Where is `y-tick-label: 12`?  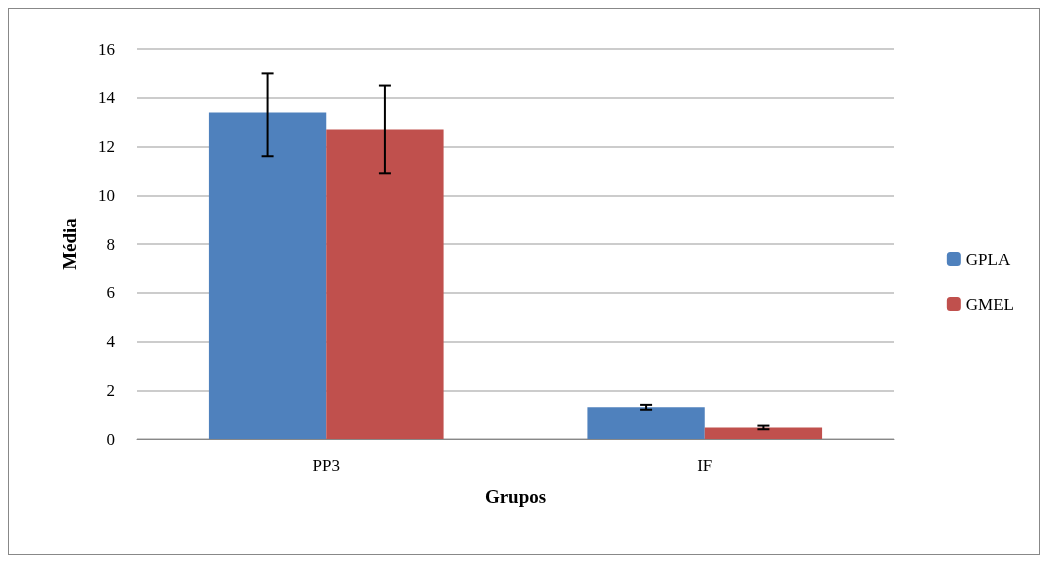
y-tick-label: 12 is located at coordinates (106, 146).